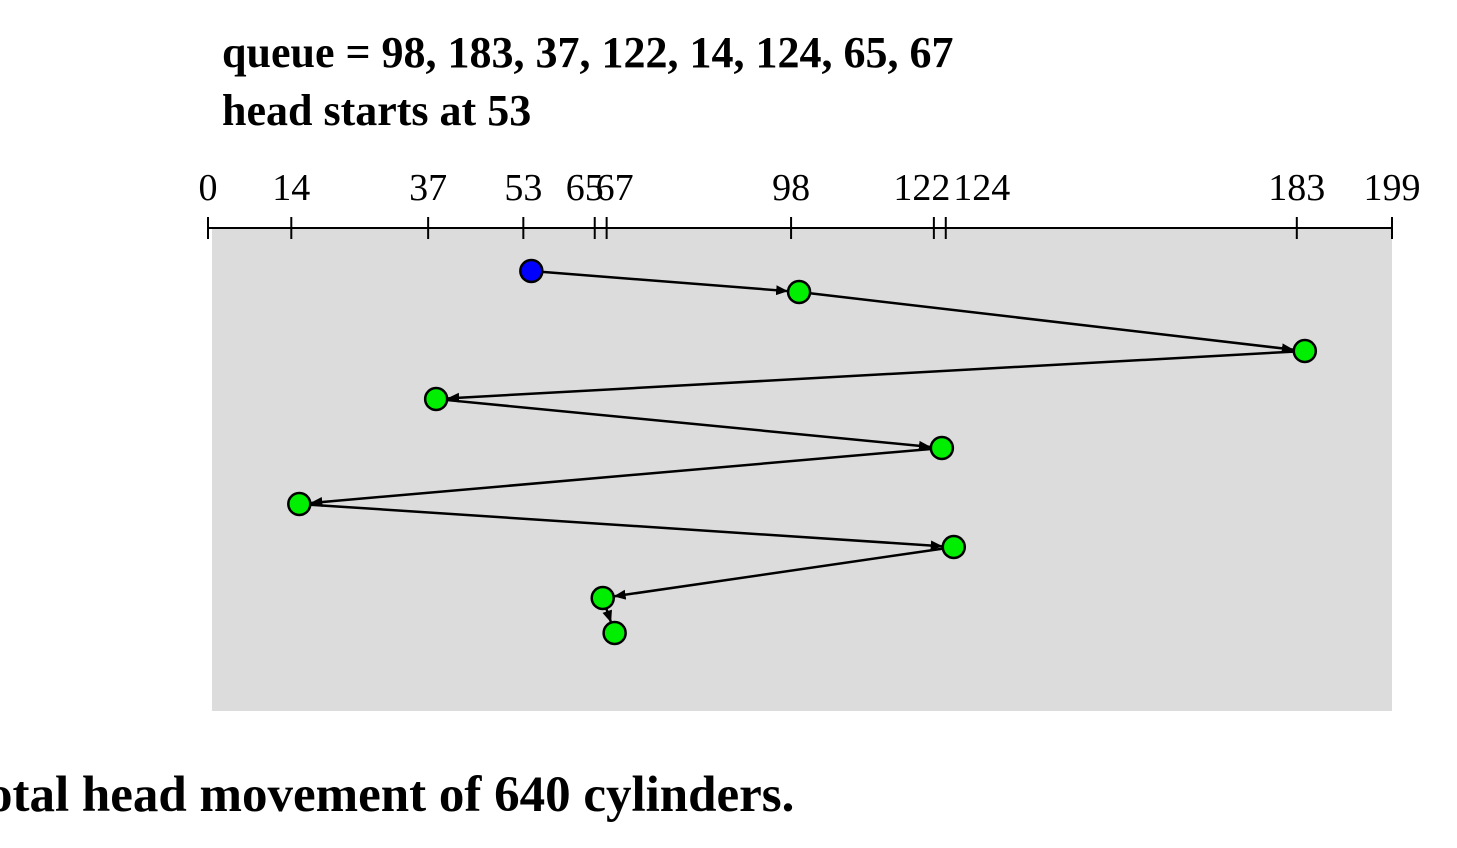 The height and width of the screenshot is (848, 1457). What do you see at coordinates (397, 795) in the screenshot?
I see `total-movement-text: otal head movement of 640 cylinders.` at bounding box center [397, 795].